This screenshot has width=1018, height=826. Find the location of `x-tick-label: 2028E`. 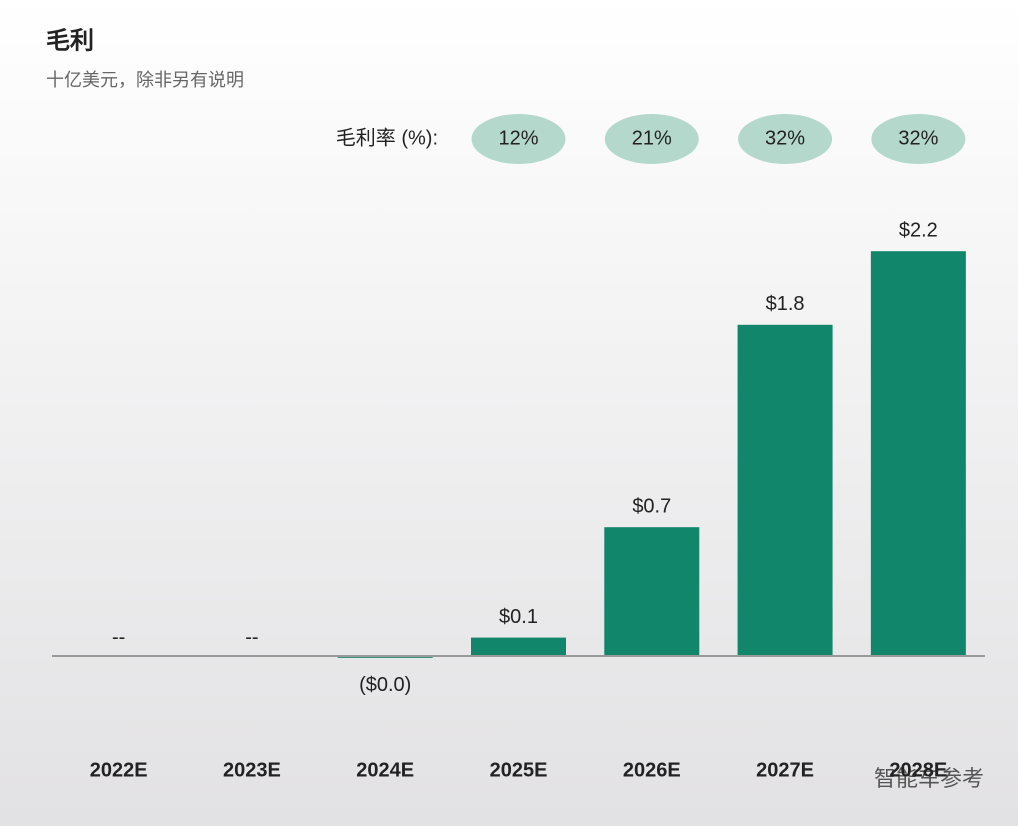

x-tick-label: 2028E is located at coordinates (918, 770).